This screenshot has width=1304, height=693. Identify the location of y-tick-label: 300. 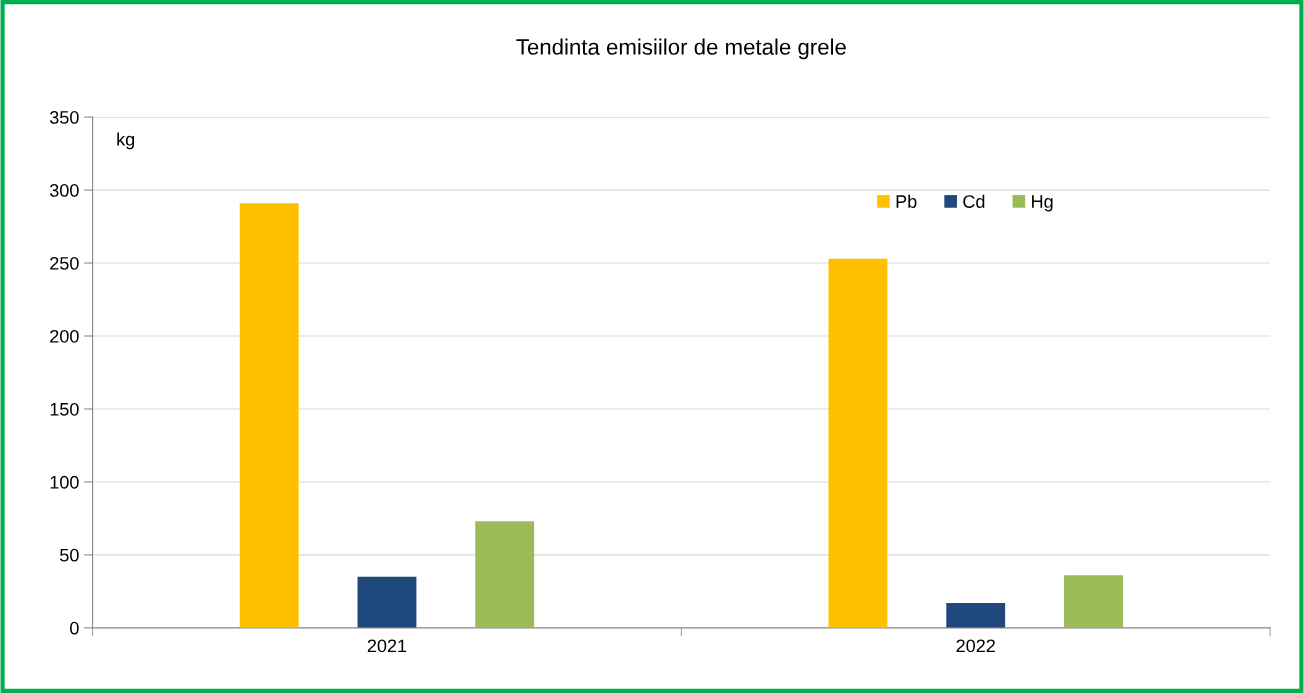
(64, 190).